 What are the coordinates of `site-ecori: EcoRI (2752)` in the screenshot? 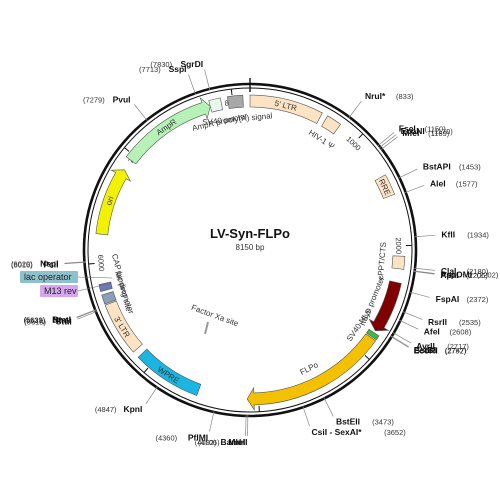 It's located at (440, 350).